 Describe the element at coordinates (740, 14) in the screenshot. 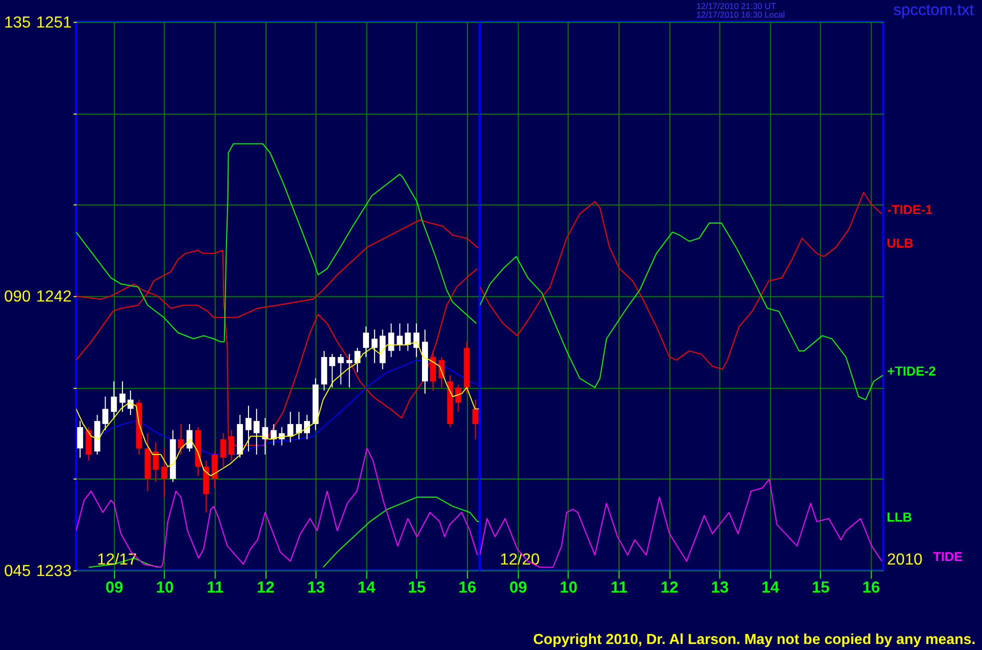

I see `text: 12/17/2010 16:30 Local` at that location.